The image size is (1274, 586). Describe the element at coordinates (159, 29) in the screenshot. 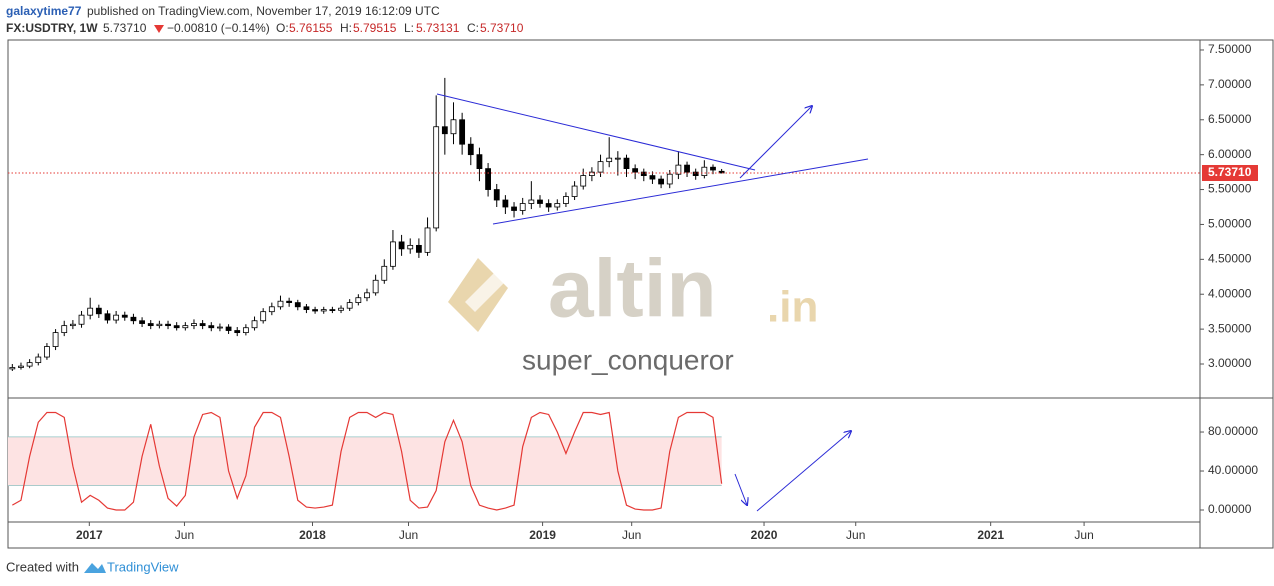

I see `down-triangle` at that location.